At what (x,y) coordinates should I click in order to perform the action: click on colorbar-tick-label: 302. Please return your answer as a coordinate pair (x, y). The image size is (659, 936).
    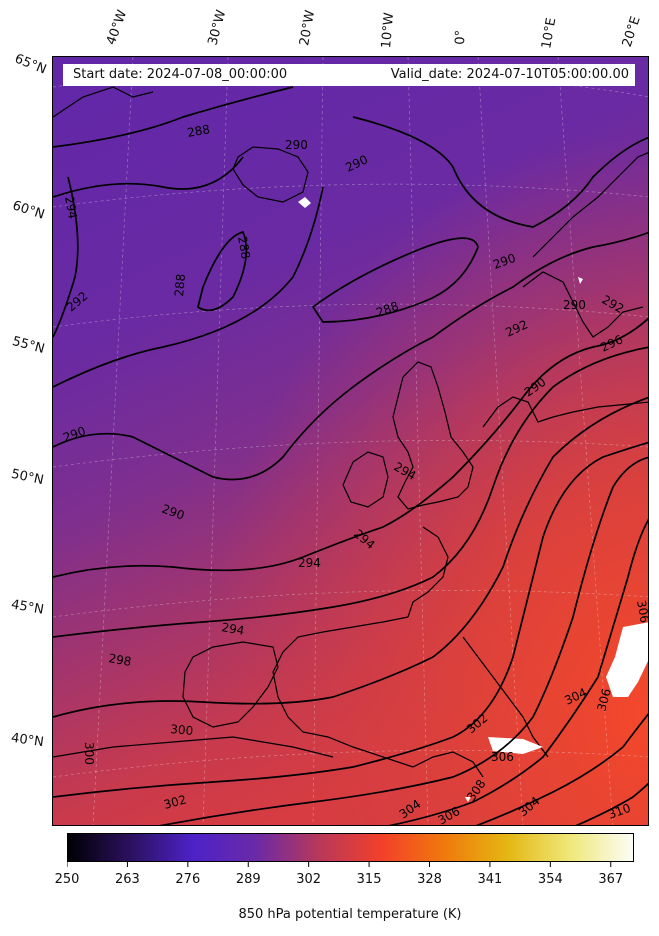
    Looking at the image, I should click on (309, 879).